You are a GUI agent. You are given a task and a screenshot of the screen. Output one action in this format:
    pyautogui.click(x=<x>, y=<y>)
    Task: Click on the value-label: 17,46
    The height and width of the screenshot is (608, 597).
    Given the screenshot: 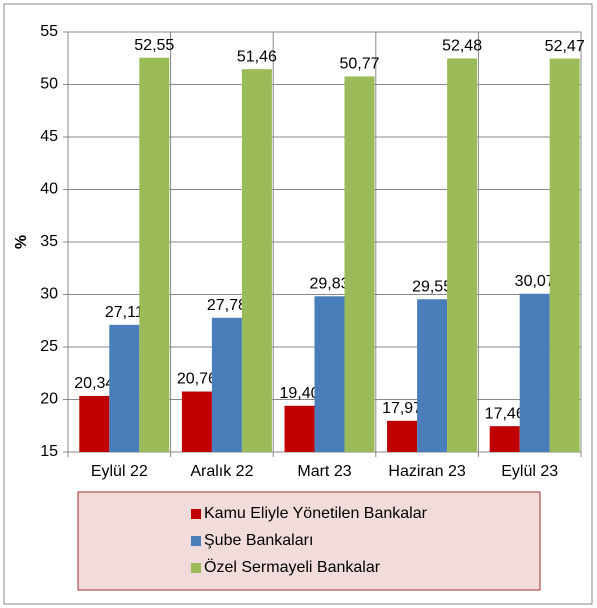 What is the action you would take?
    pyautogui.click(x=505, y=413)
    